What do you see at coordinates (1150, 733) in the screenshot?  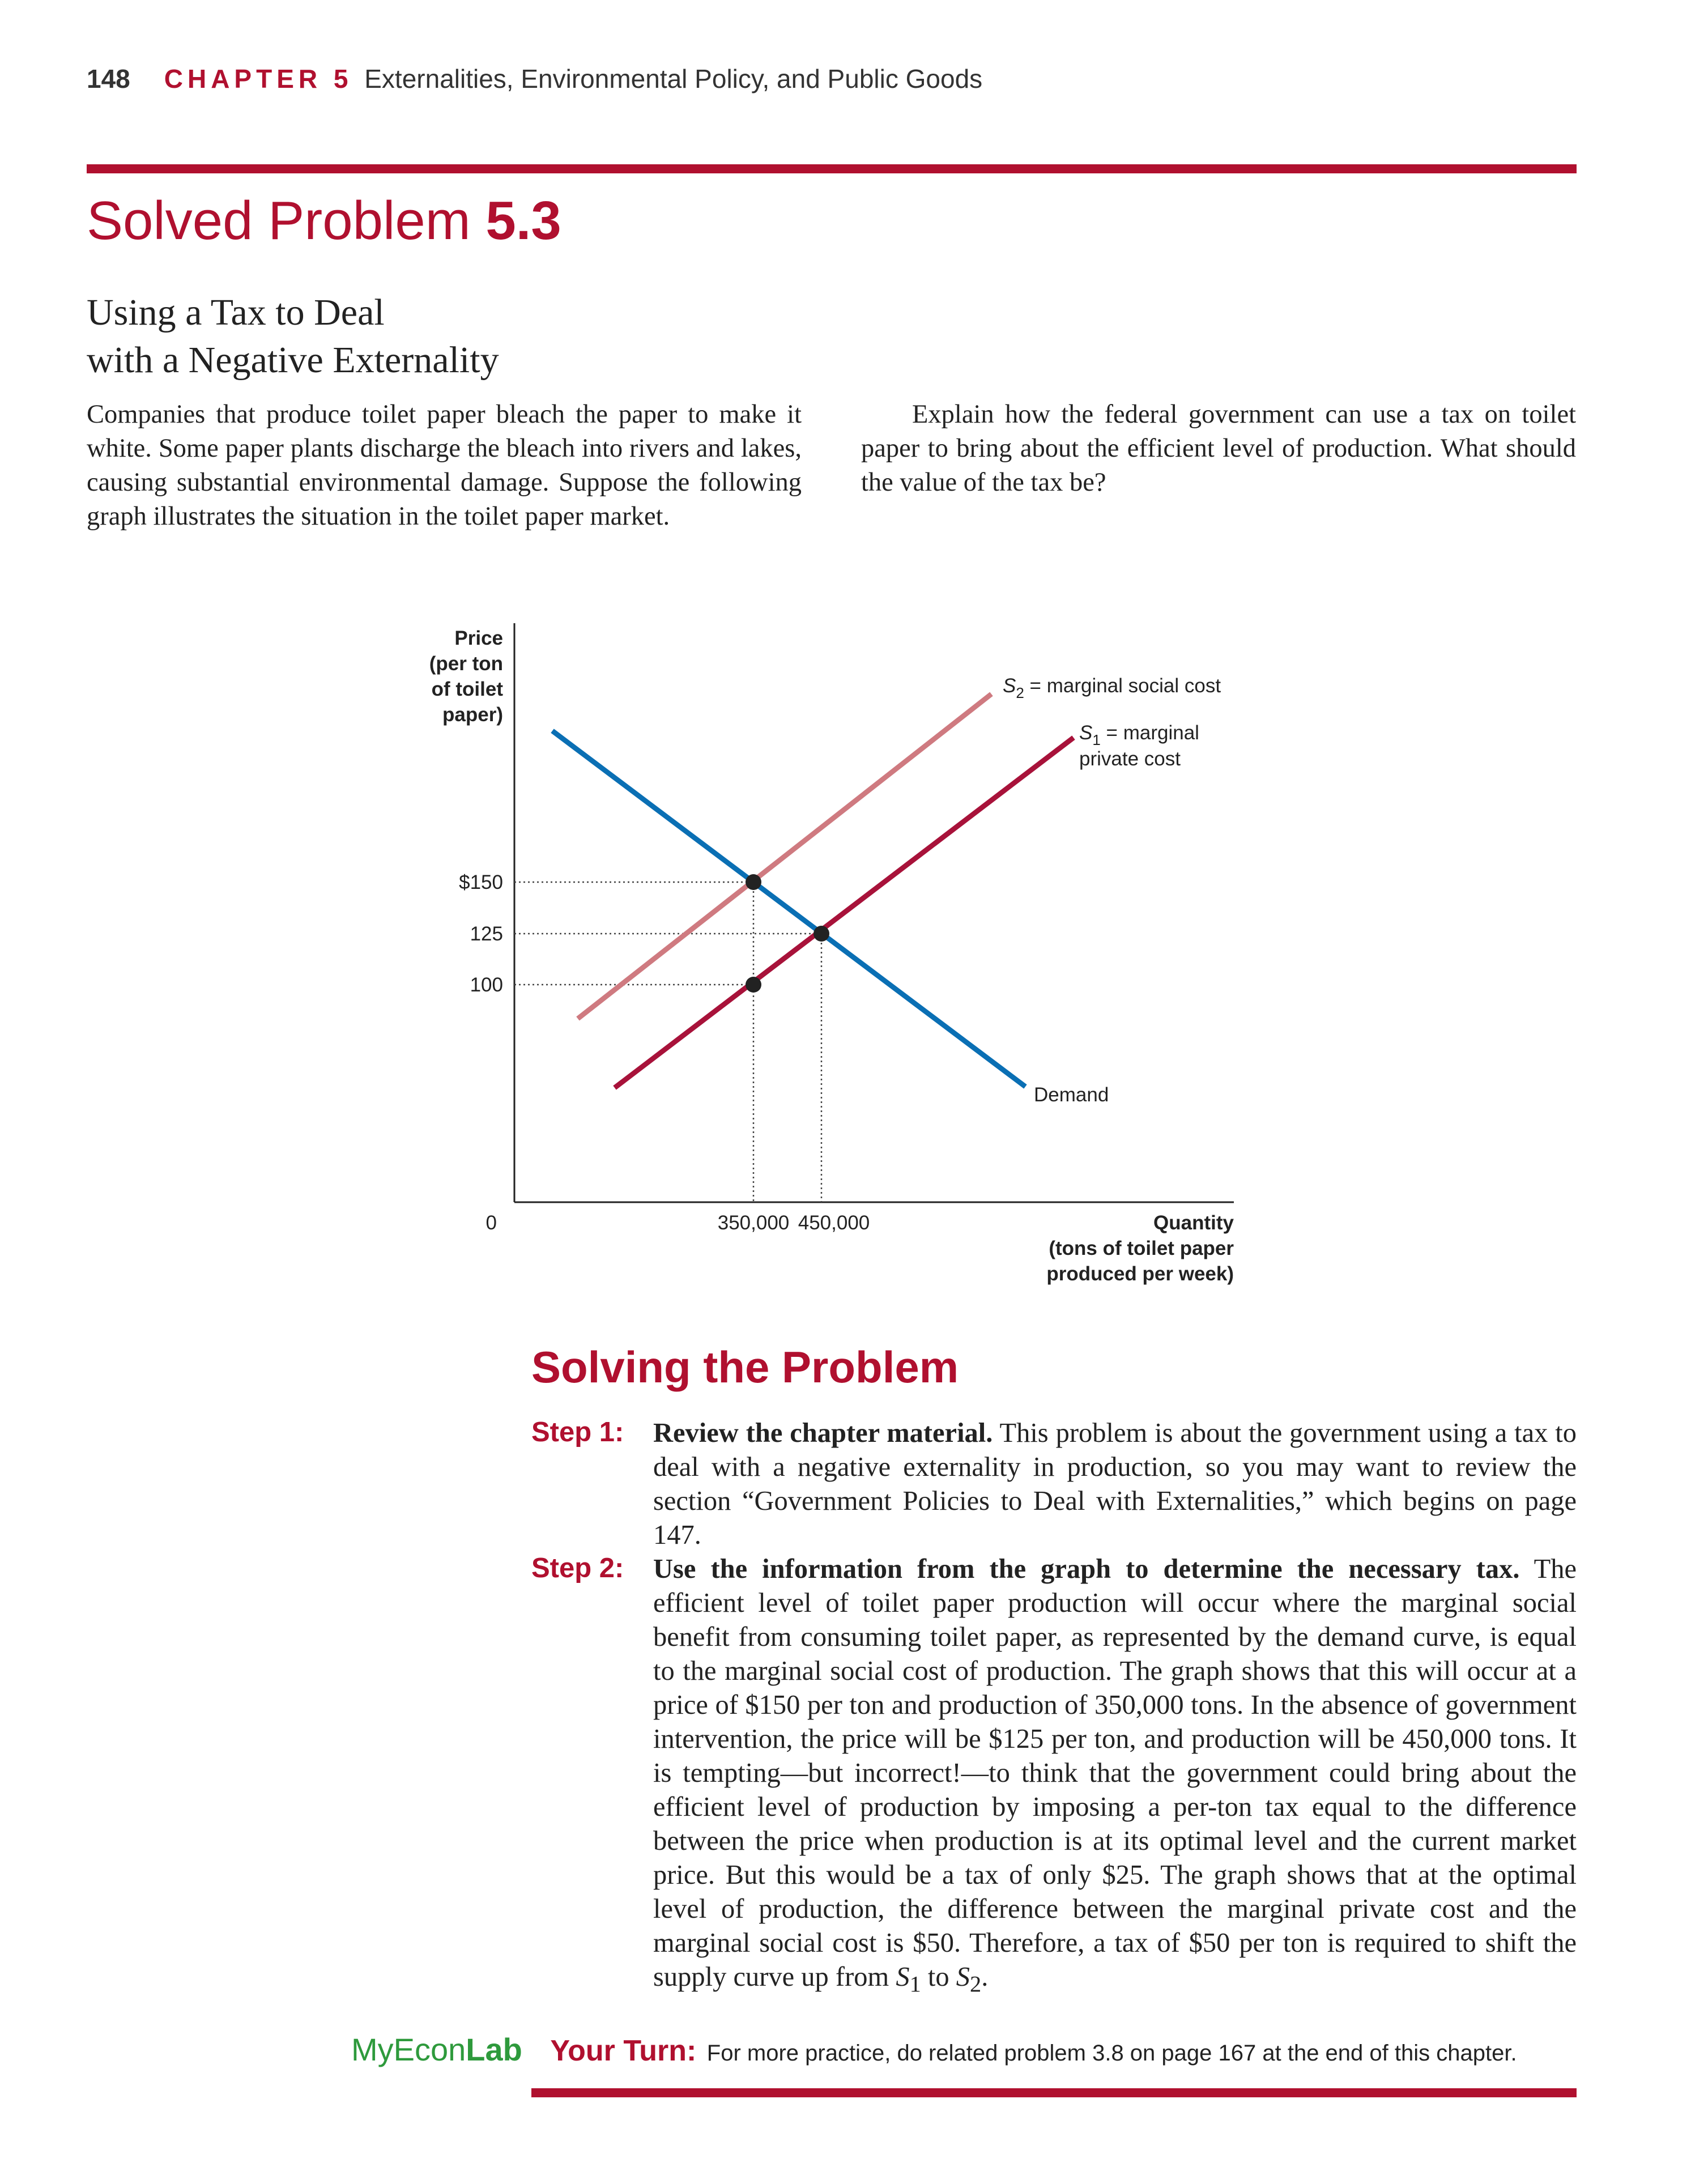 I see `s1-label-text: = marginal` at bounding box center [1150, 733].